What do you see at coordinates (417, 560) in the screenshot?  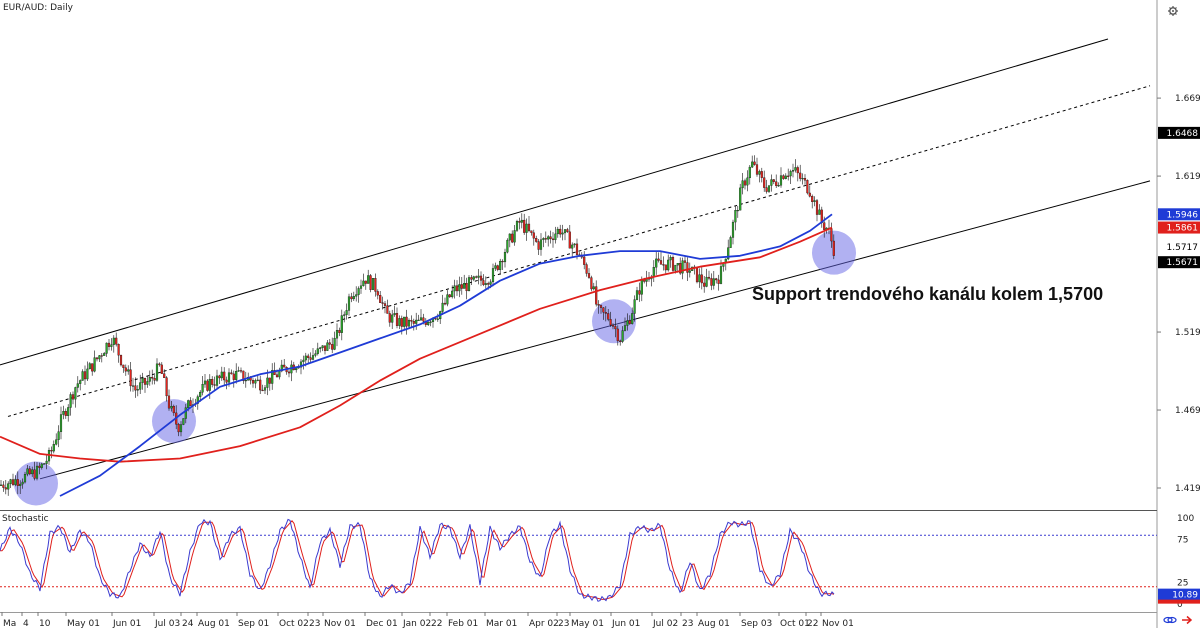 I see `stochastic-lines` at bounding box center [417, 560].